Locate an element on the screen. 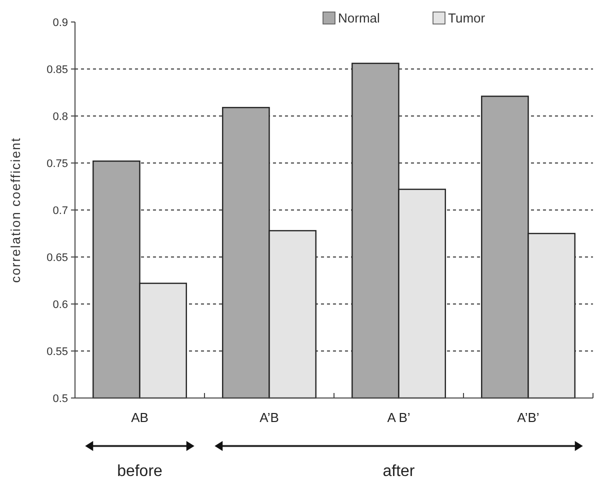 The width and height of the screenshot is (599, 478). y-tick-label: 0.85 is located at coordinates (57, 70).